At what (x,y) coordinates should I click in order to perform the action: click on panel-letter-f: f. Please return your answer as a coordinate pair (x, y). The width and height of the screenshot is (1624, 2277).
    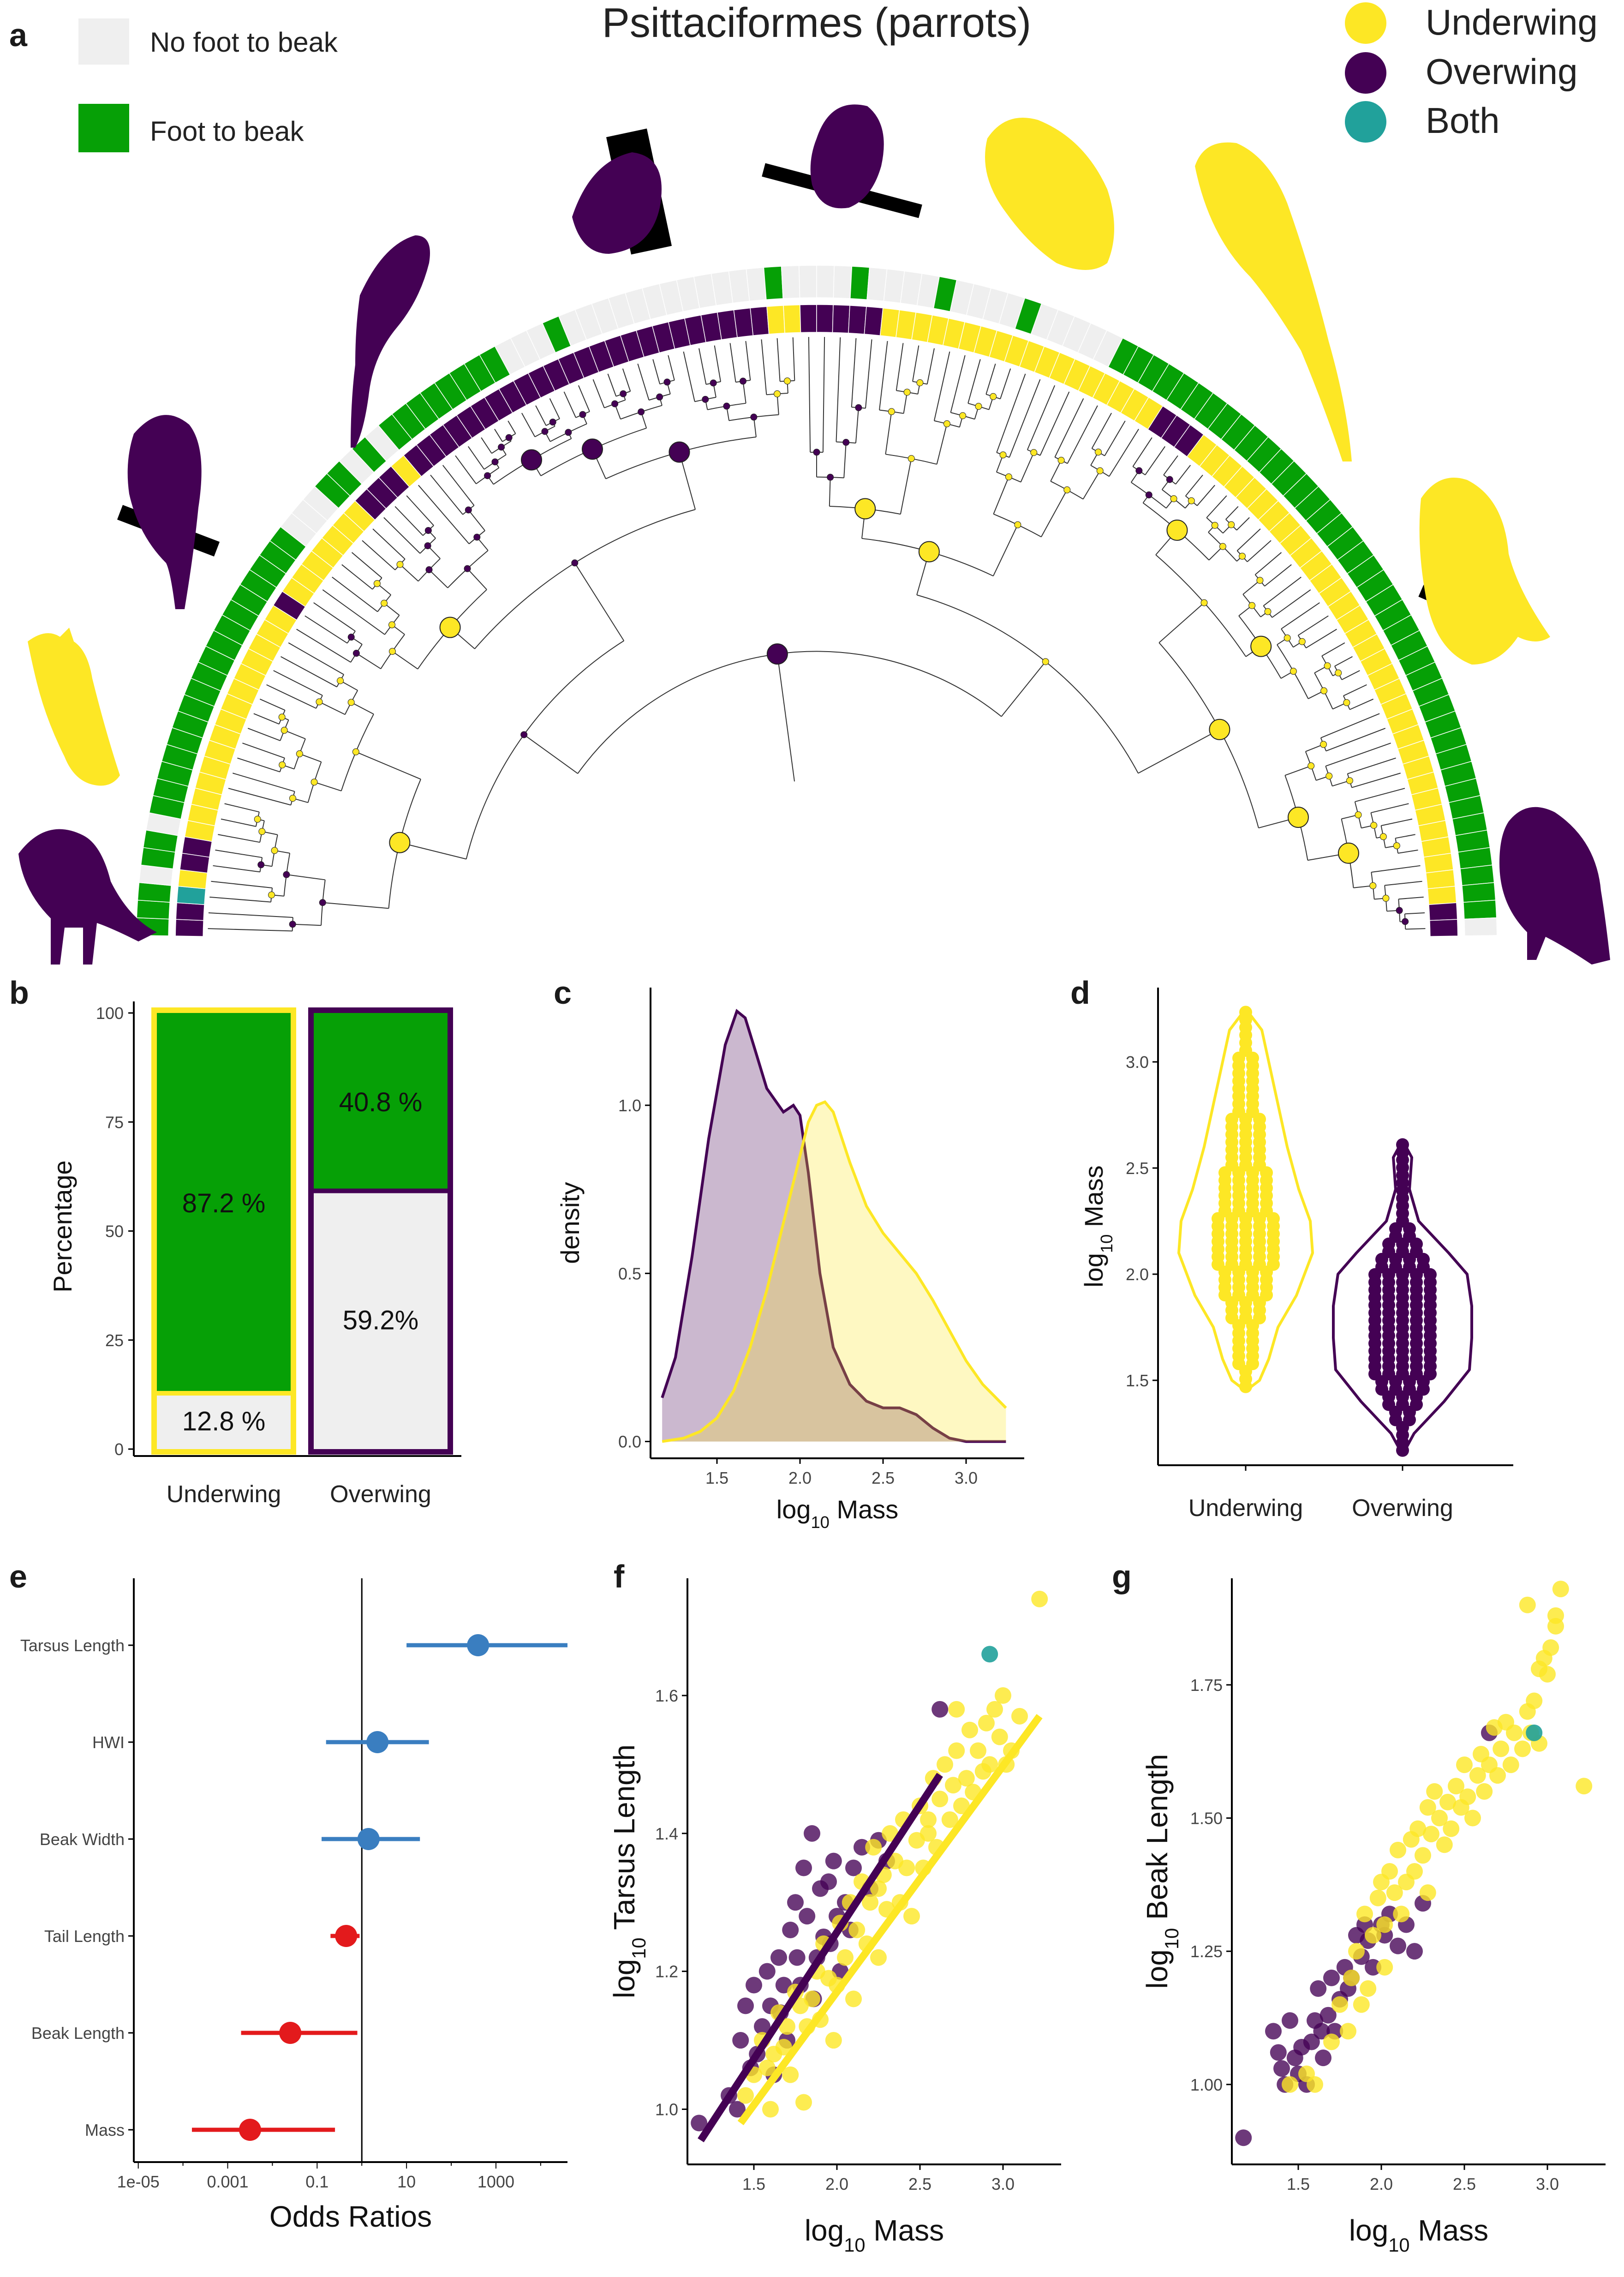
    Looking at the image, I should click on (619, 1576).